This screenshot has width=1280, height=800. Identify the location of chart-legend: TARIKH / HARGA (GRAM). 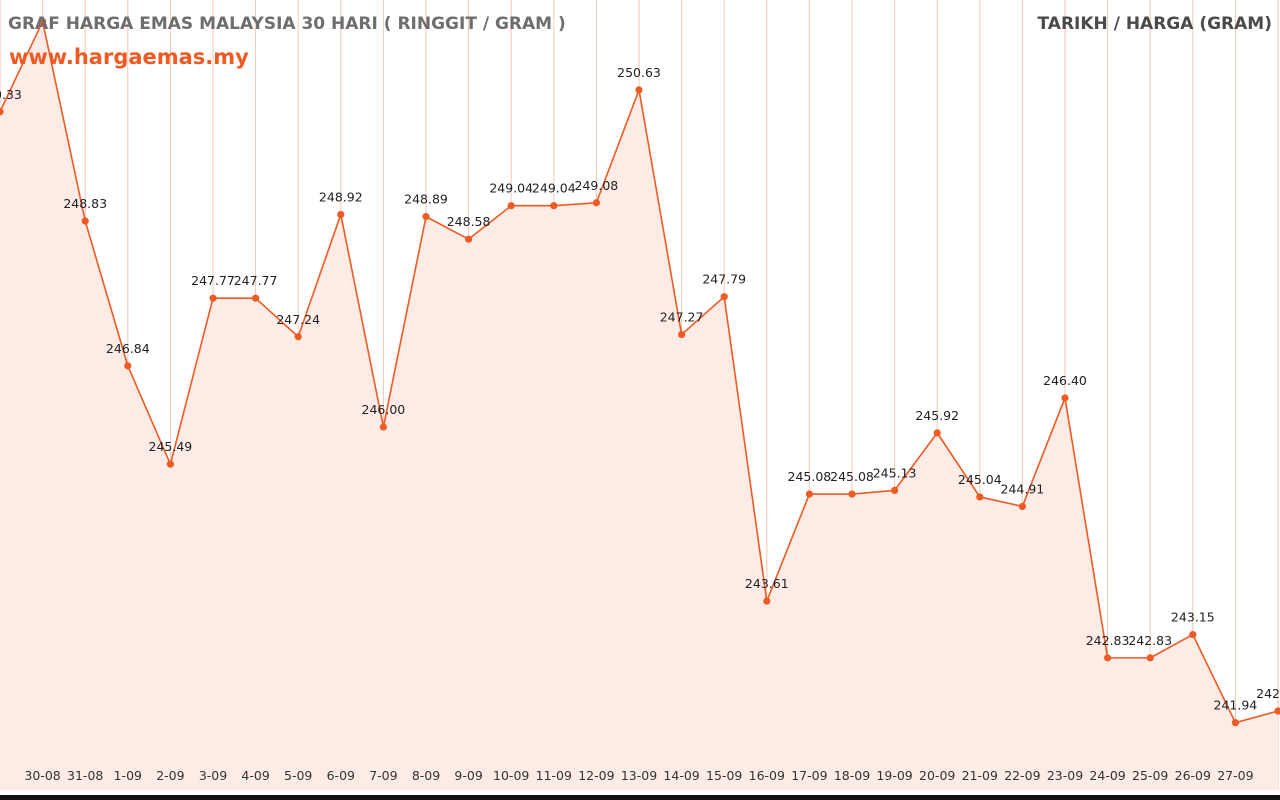
(1154, 24).